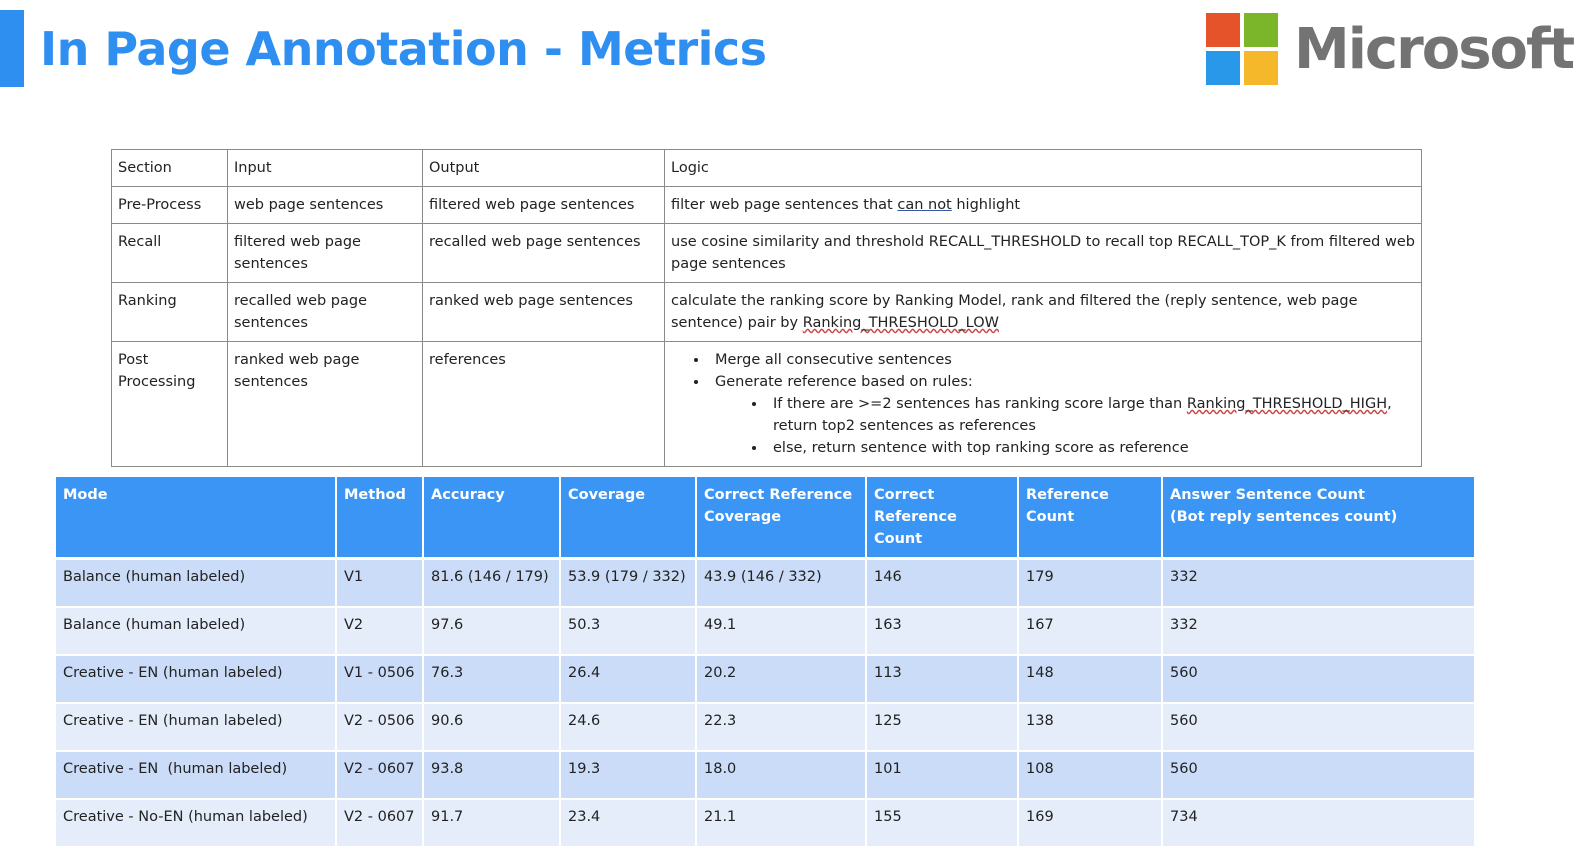 This screenshot has width=1582, height=850. I want to click on page-title: In Page Annotation - Metrics, so click(403, 49).